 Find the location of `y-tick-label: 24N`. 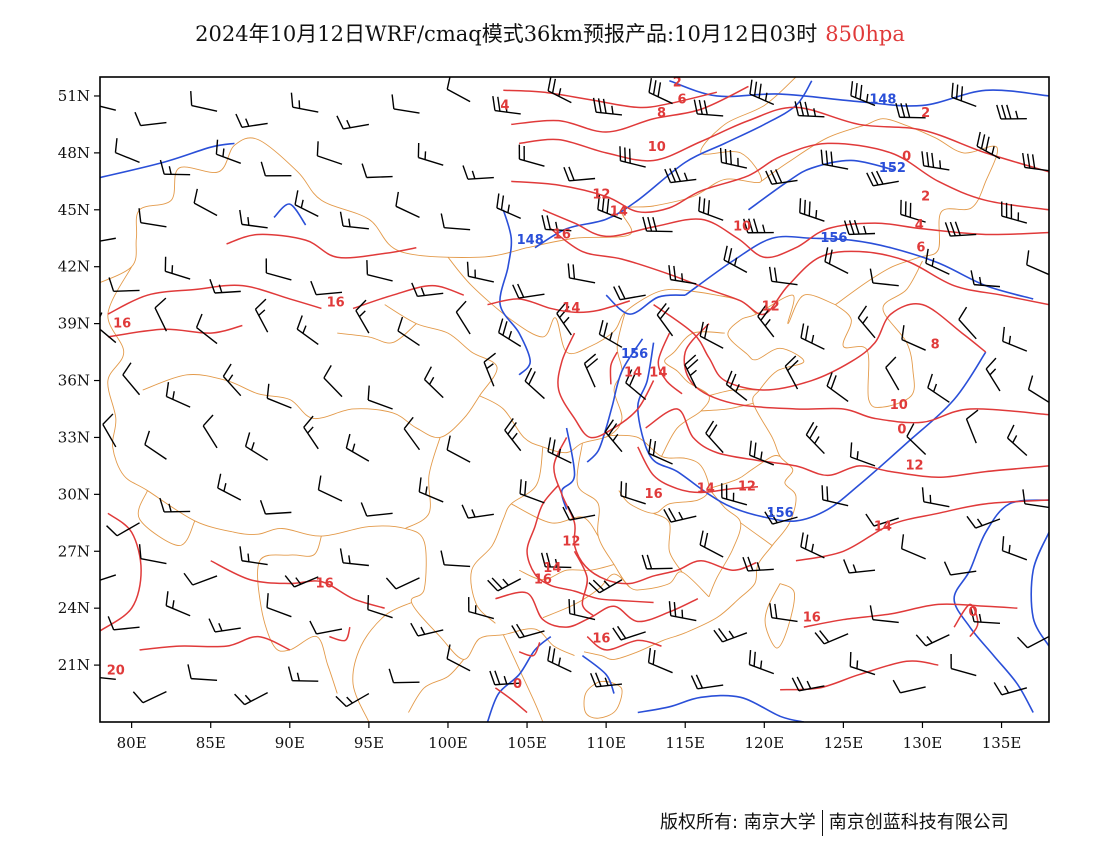

y-tick-label: 24N is located at coordinates (74, 608).